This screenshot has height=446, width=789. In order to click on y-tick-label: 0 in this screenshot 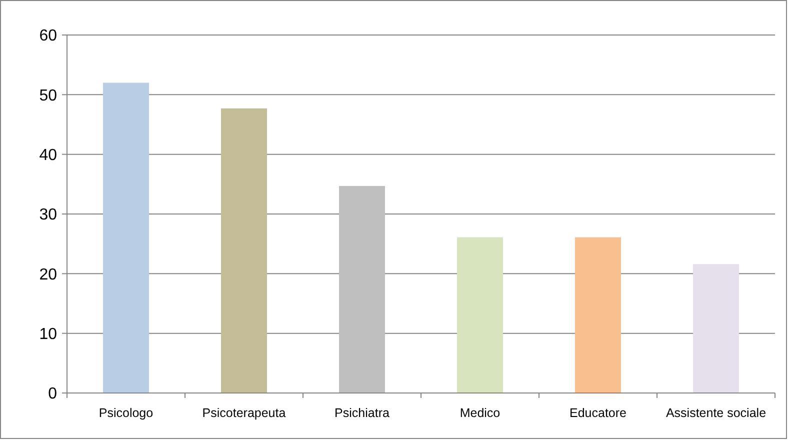, I will do `click(53, 394)`.